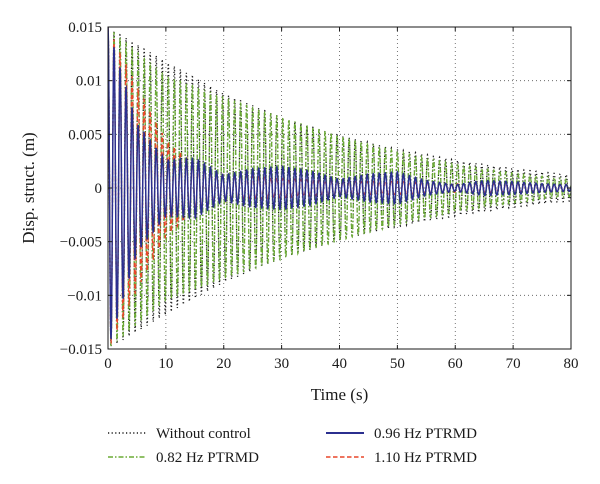  Describe the element at coordinates (108, 364) in the screenshot. I see `x-tick-label: 0` at that location.